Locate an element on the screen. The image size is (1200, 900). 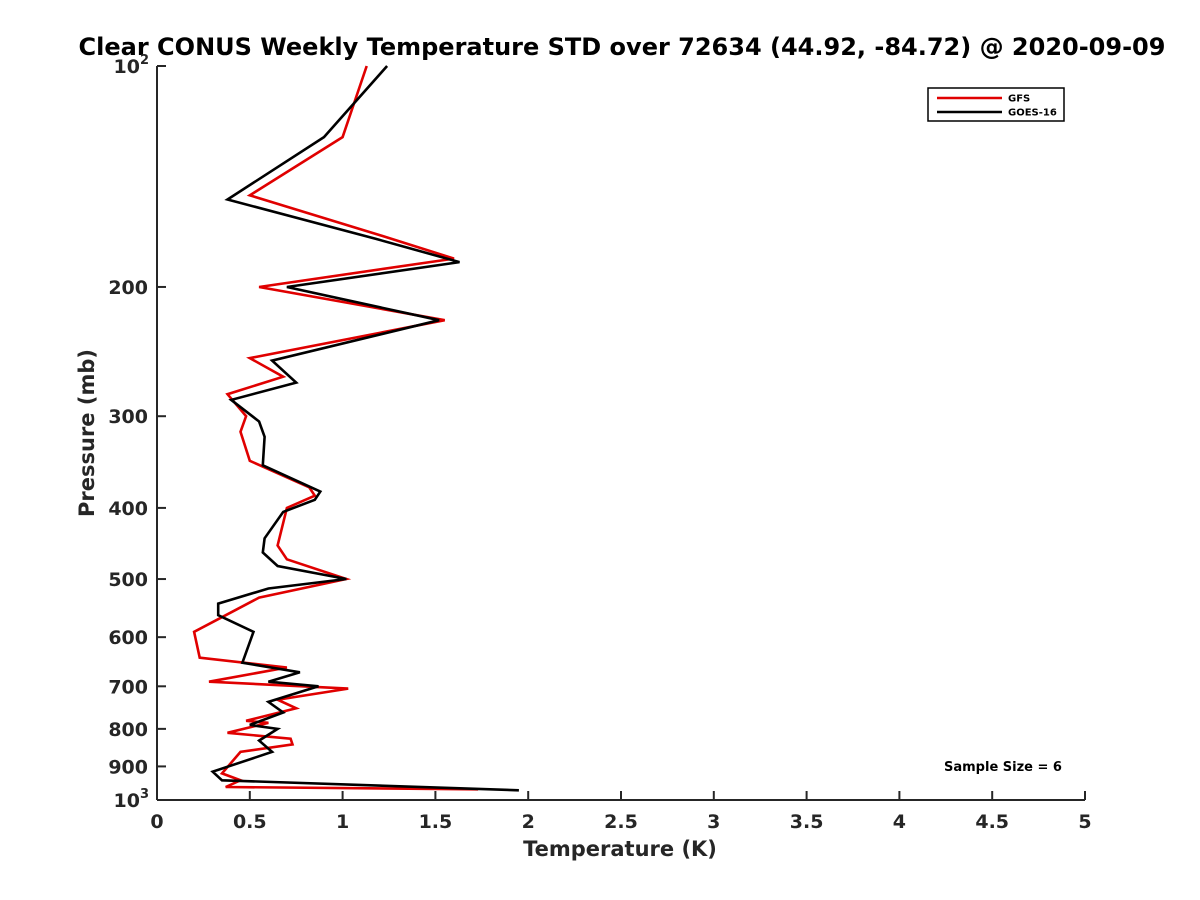
x-tick-label: 5 is located at coordinates (1084, 822).